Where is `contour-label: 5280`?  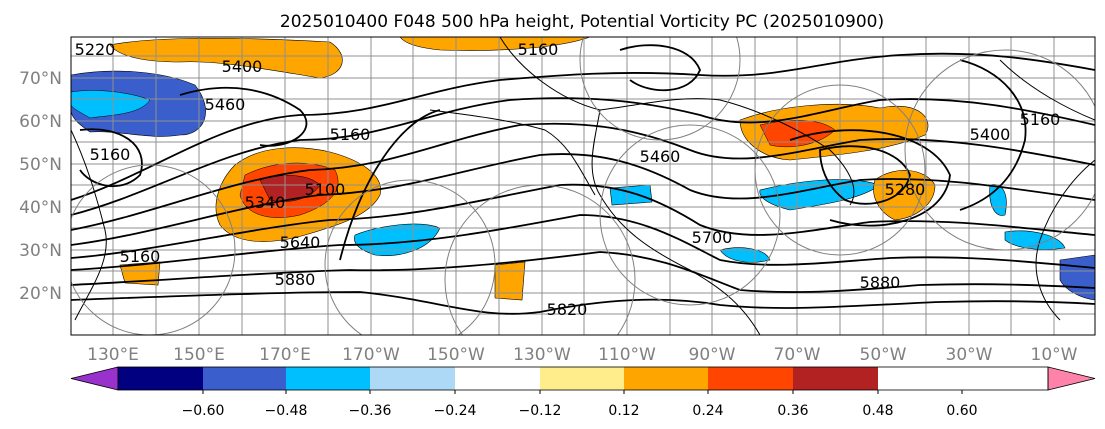 contour-label: 5280 is located at coordinates (905, 189).